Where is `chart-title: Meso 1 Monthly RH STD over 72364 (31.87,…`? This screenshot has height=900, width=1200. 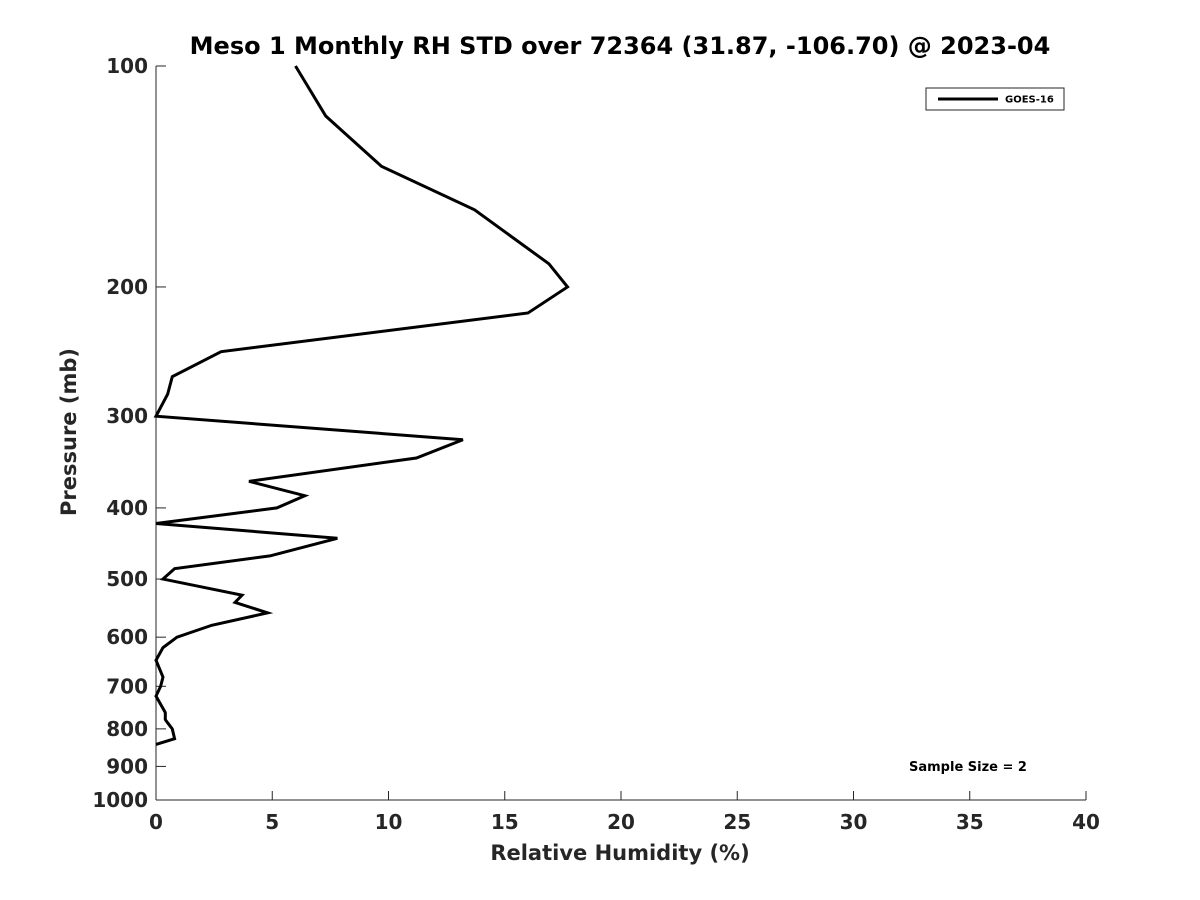
chart-title: Meso 1 Monthly RH STD over 72364 (31.87,… is located at coordinates (620, 46).